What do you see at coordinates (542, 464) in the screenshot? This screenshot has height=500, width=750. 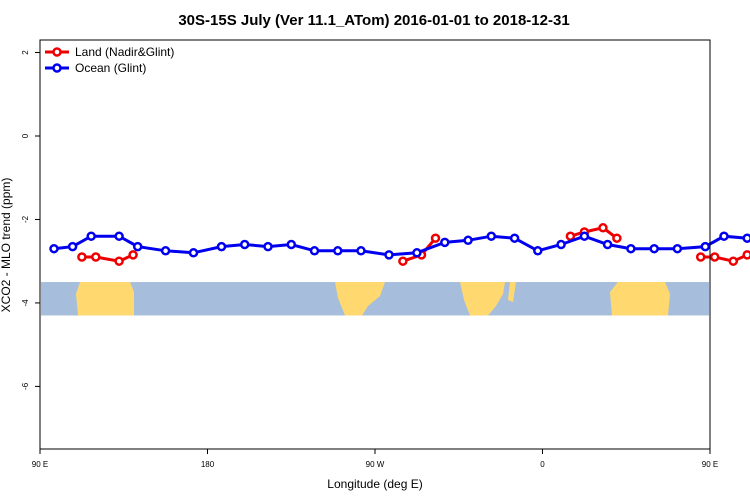 I see `x-tick-label: 0` at bounding box center [542, 464].